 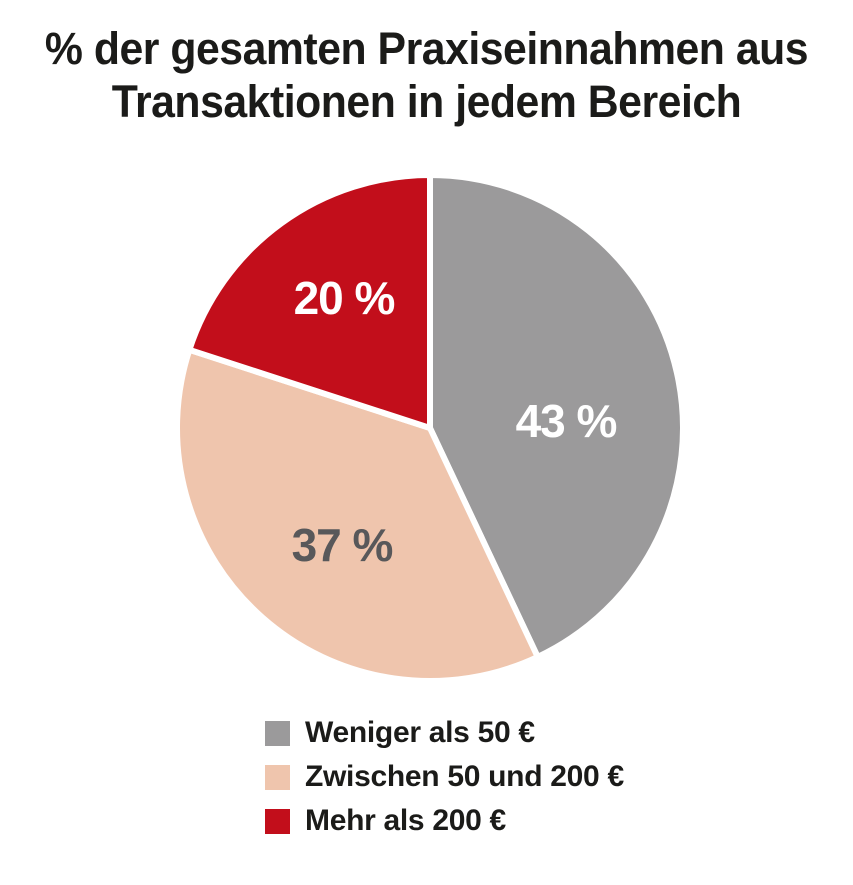 I want to click on legend-item-zwischen-50-und-200: Zwischen 50 und 200 €, so click(x=444, y=776).